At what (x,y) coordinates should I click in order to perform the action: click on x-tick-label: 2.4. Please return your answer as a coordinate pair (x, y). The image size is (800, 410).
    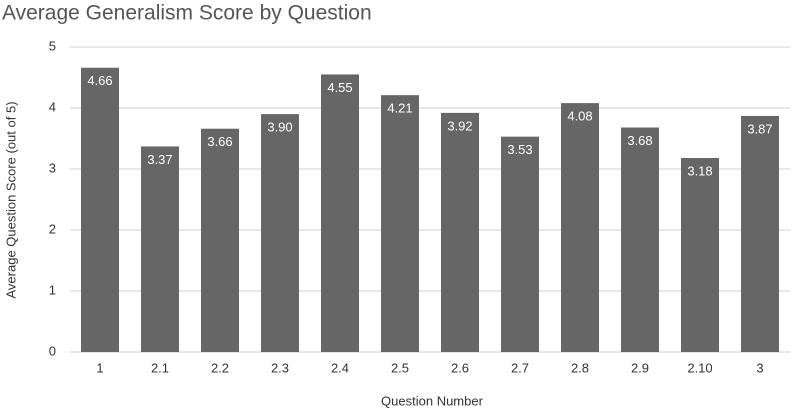
    Looking at the image, I should click on (340, 367).